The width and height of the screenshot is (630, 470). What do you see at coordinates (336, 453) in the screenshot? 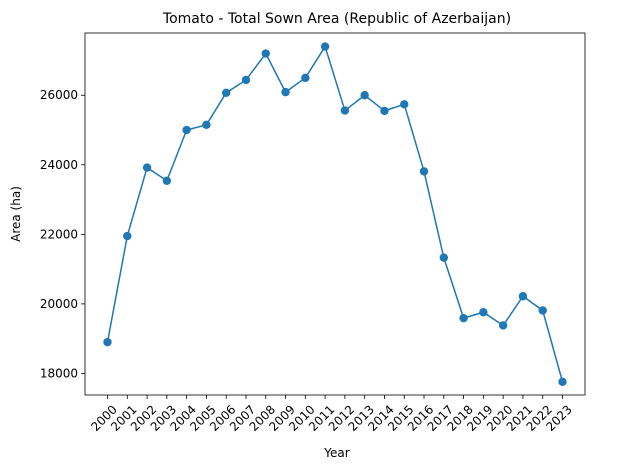
I see `x-axis-label: Year` at bounding box center [336, 453].